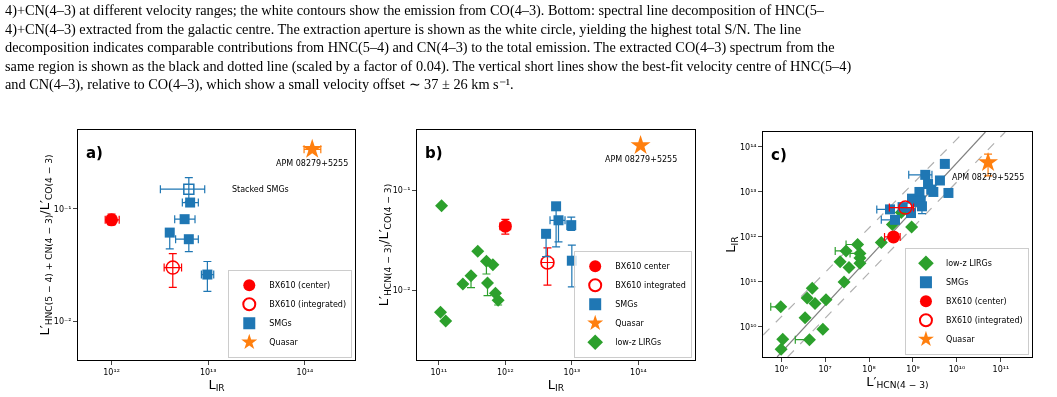 The height and width of the screenshot is (397, 1057). I want to click on x-tick-label: 10⁷, so click(825, 369).